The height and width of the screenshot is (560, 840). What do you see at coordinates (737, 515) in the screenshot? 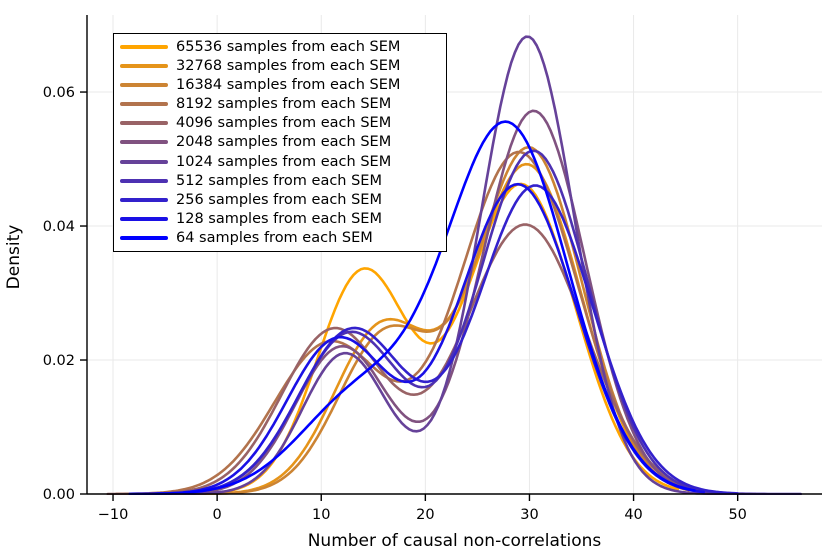
I see `svg-text: 50` at bounding box center [737, 515].